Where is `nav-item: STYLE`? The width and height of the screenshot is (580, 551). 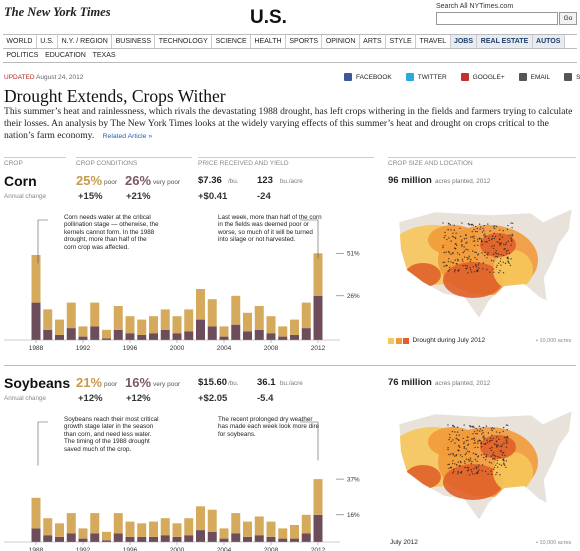
nav-item: STYLE is located at coordinates (401, 41).